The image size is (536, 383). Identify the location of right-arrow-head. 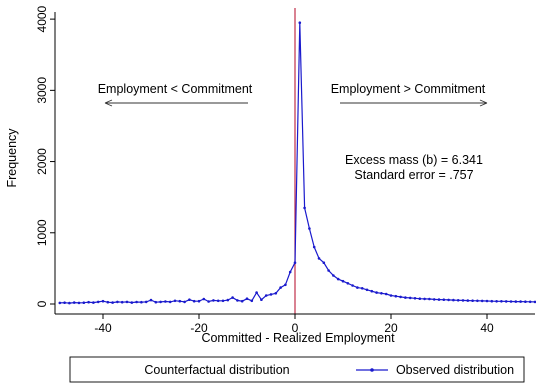
(483, 103).